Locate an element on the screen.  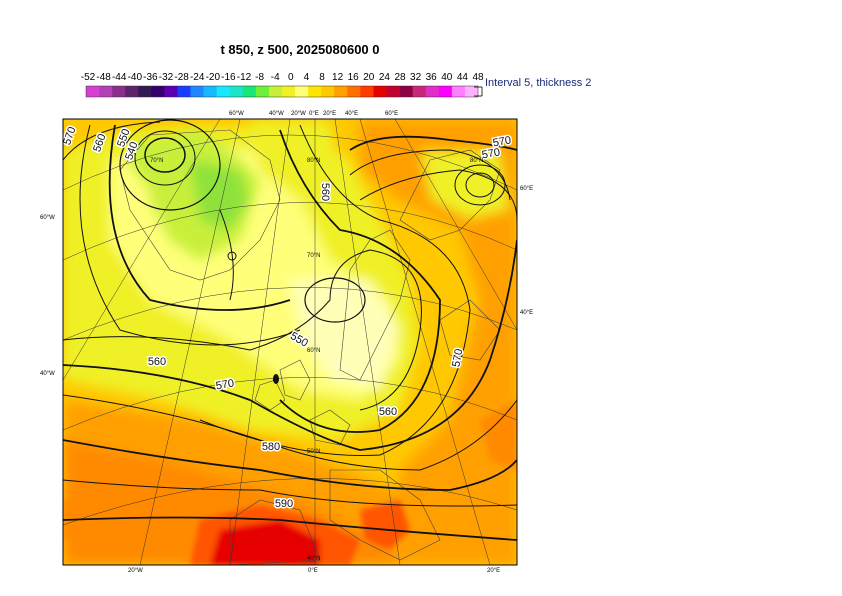
legend-tick-label: 48 is located at coordinates (478, 77).